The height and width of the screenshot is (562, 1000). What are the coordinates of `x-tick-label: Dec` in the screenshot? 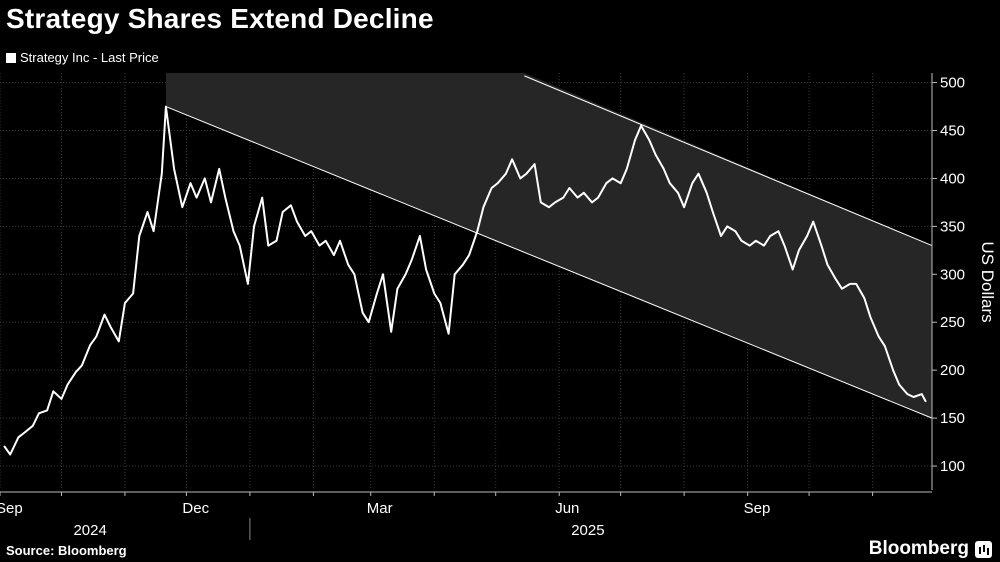 It's located at (195, 508).